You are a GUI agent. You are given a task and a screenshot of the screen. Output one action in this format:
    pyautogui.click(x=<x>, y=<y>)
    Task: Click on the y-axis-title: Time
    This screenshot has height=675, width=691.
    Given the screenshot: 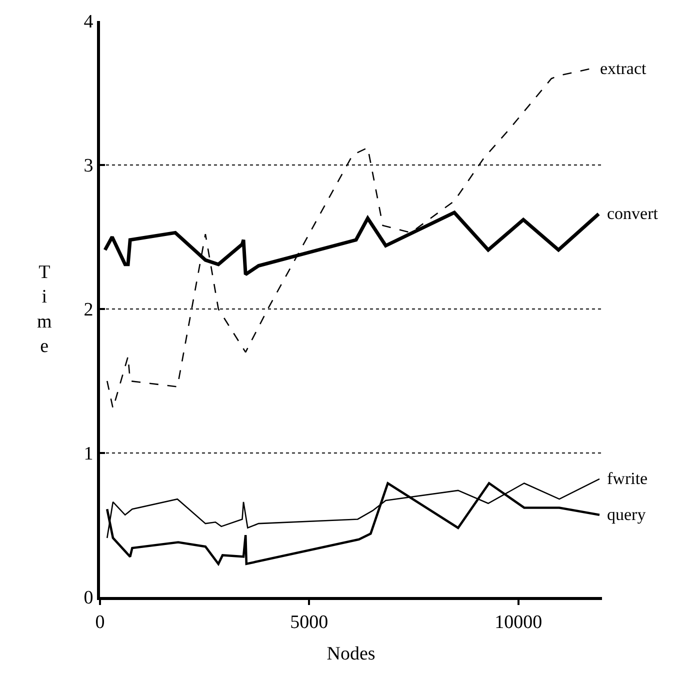 What is the action you would take?
    pyautogui.click(x=44, y=310)
    